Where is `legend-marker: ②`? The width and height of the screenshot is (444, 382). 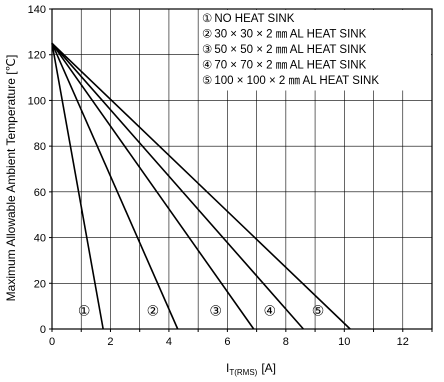
legend-marker: ② is located at coordinates (207, 35).